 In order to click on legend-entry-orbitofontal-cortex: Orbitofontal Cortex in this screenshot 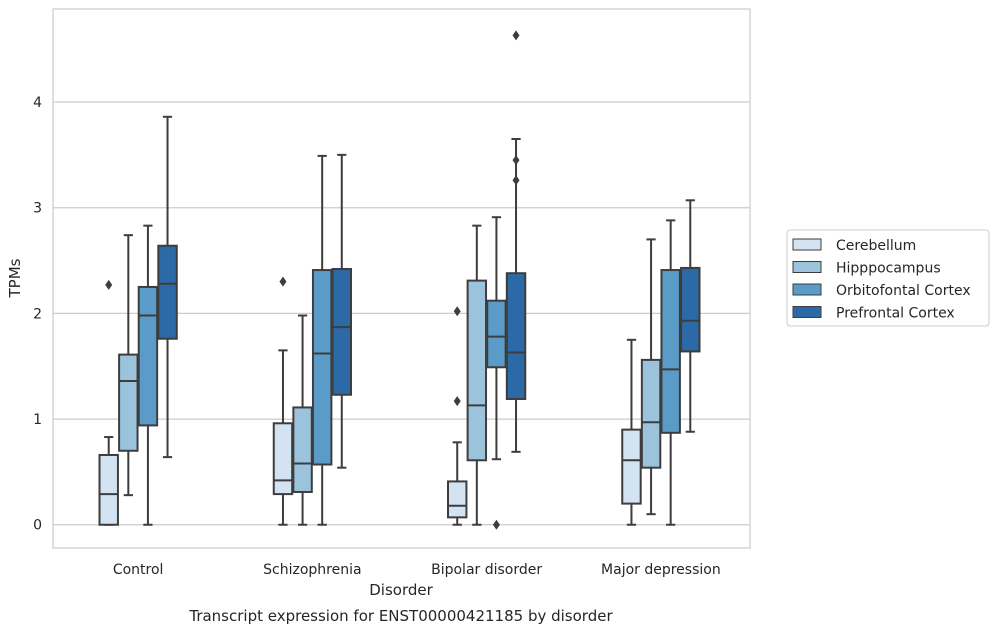, I will do `click(881, 291)`.